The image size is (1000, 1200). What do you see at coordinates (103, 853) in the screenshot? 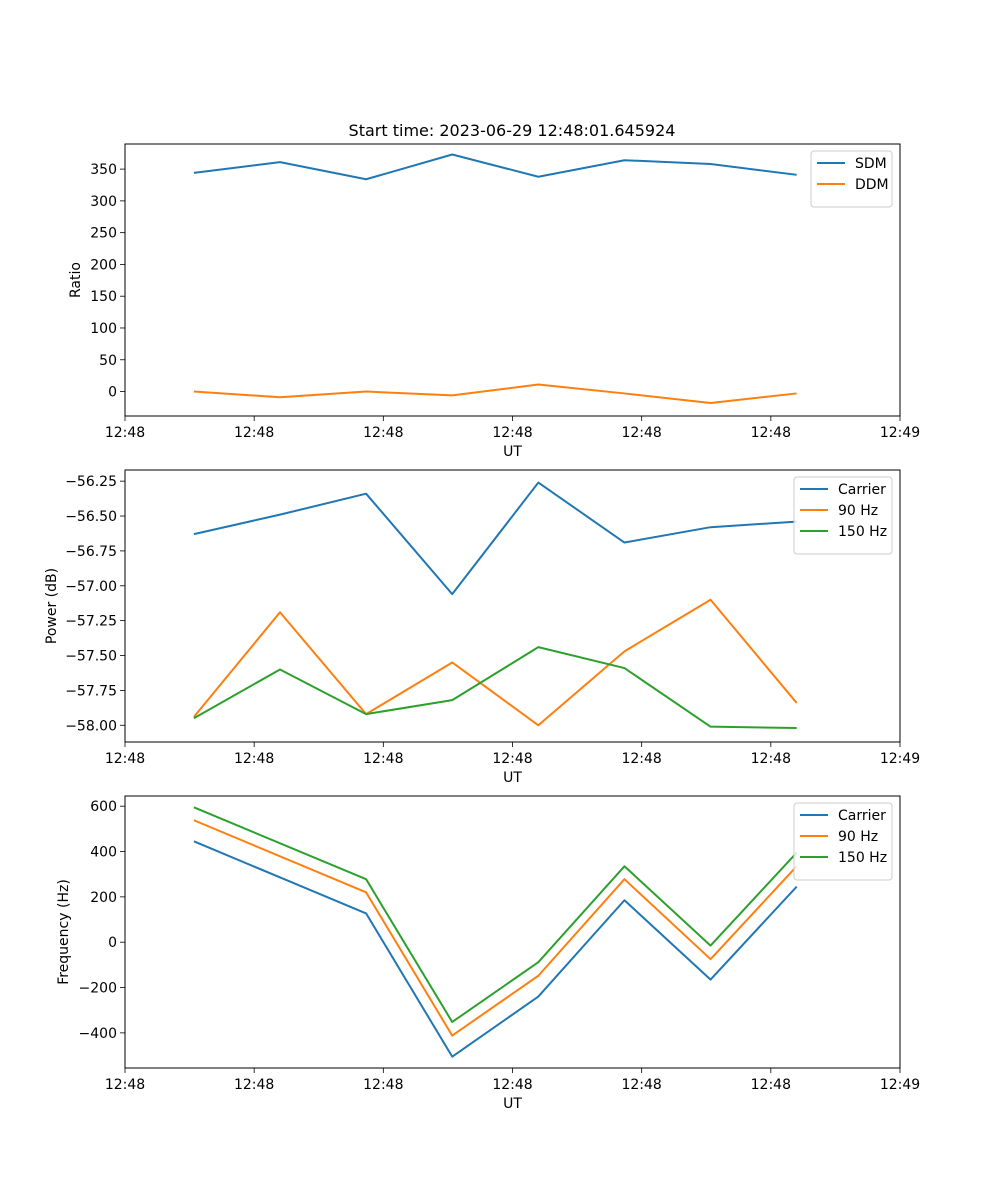
I see `y-tick-label: 400` at bounding box center [103, 853].